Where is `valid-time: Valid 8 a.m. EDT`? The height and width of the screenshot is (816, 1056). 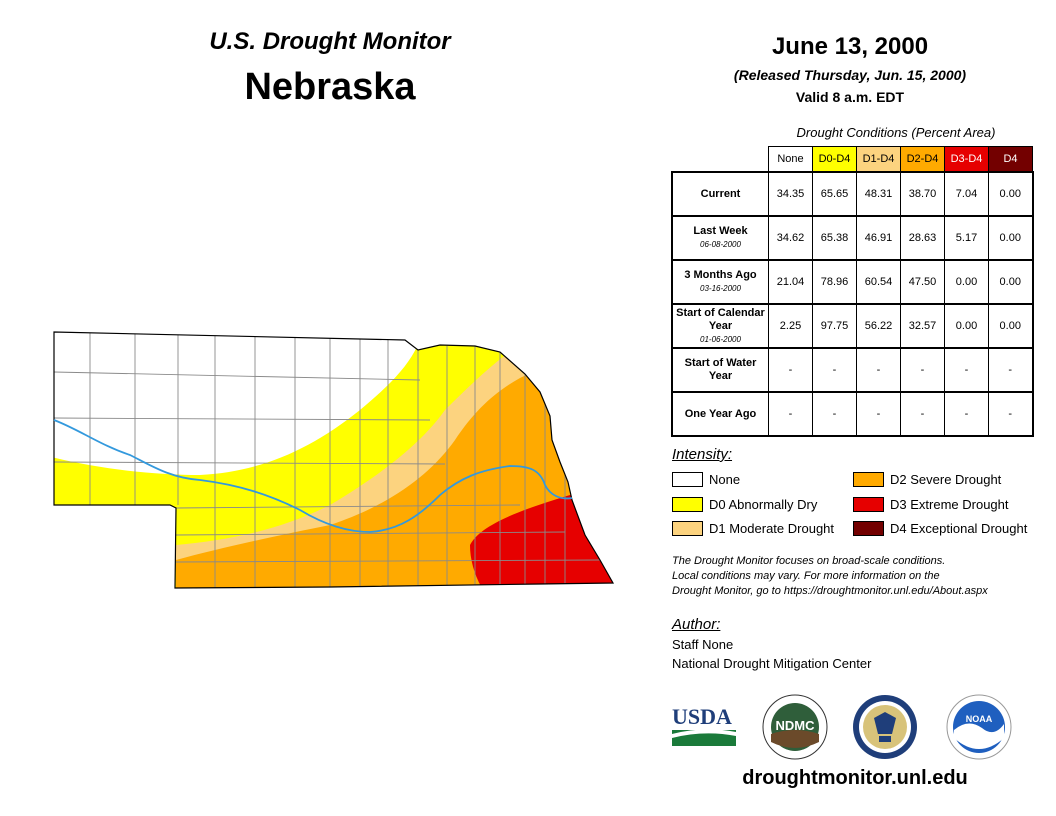
valid-time: Valid 8 a.m. EDT is located at coordinates (850, 97).